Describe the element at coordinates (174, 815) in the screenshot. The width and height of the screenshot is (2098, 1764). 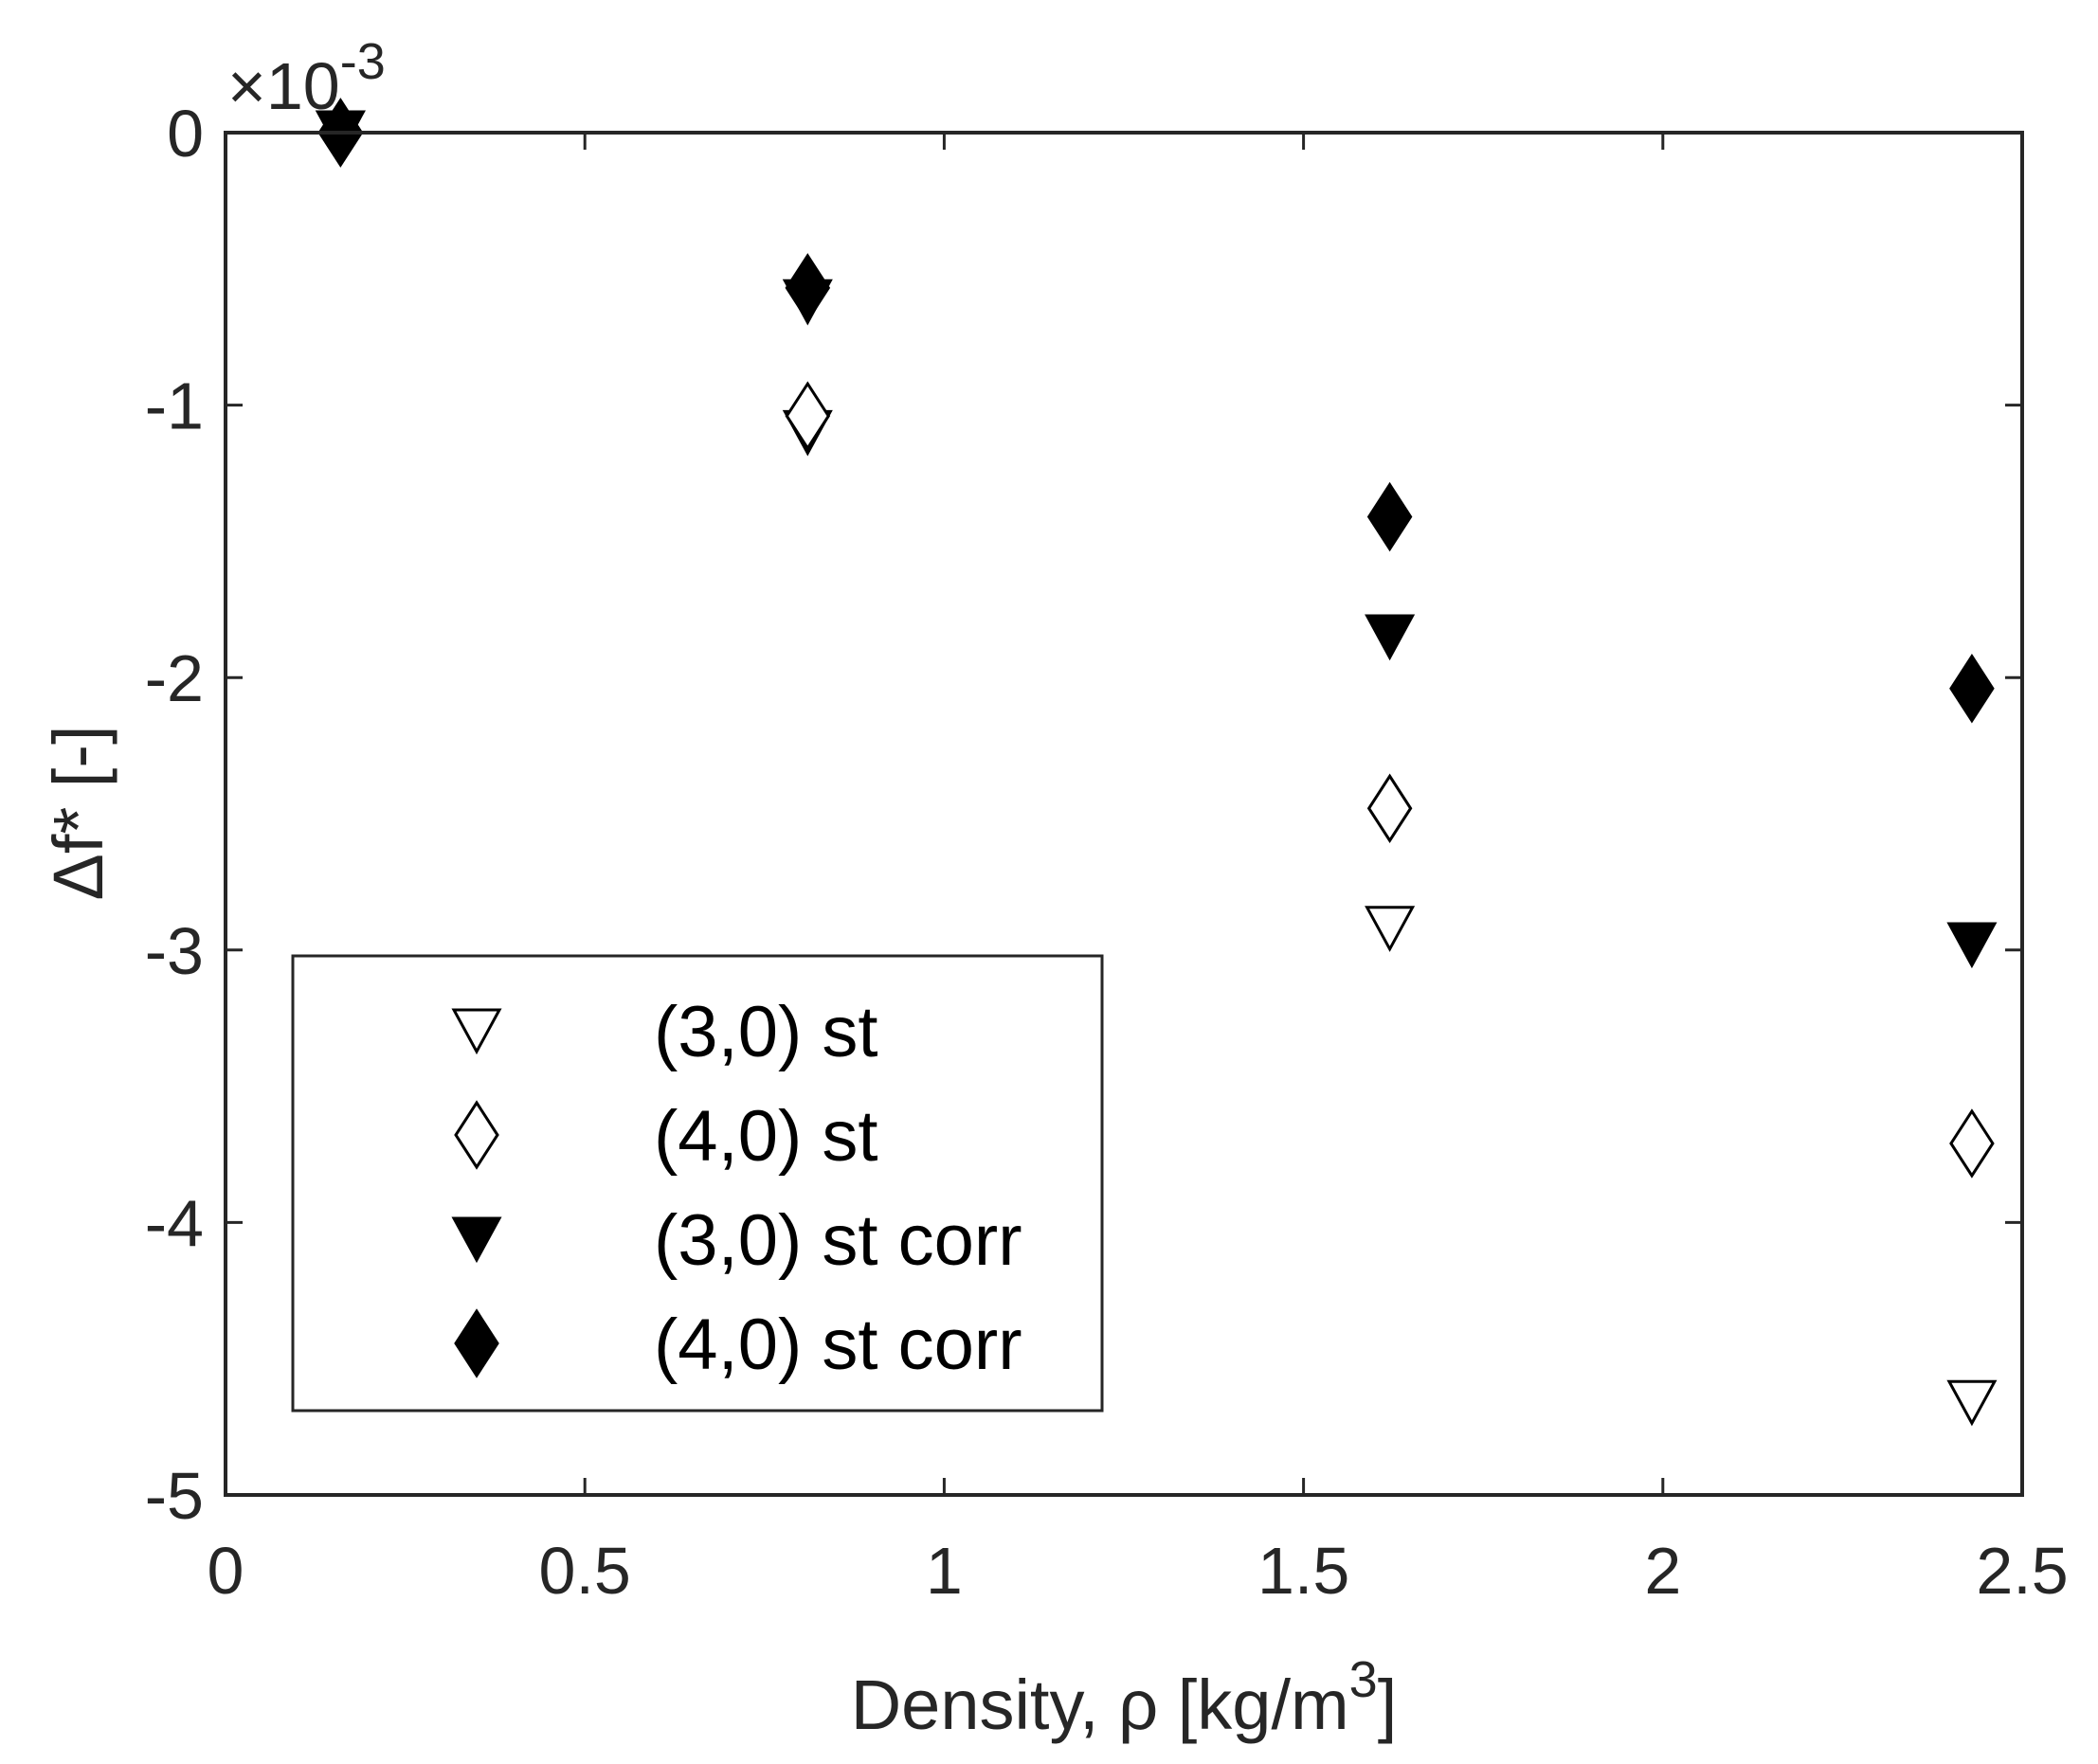
I see `y-tick-labels: 0 -1 -2 -3 -4 -5` at that location.